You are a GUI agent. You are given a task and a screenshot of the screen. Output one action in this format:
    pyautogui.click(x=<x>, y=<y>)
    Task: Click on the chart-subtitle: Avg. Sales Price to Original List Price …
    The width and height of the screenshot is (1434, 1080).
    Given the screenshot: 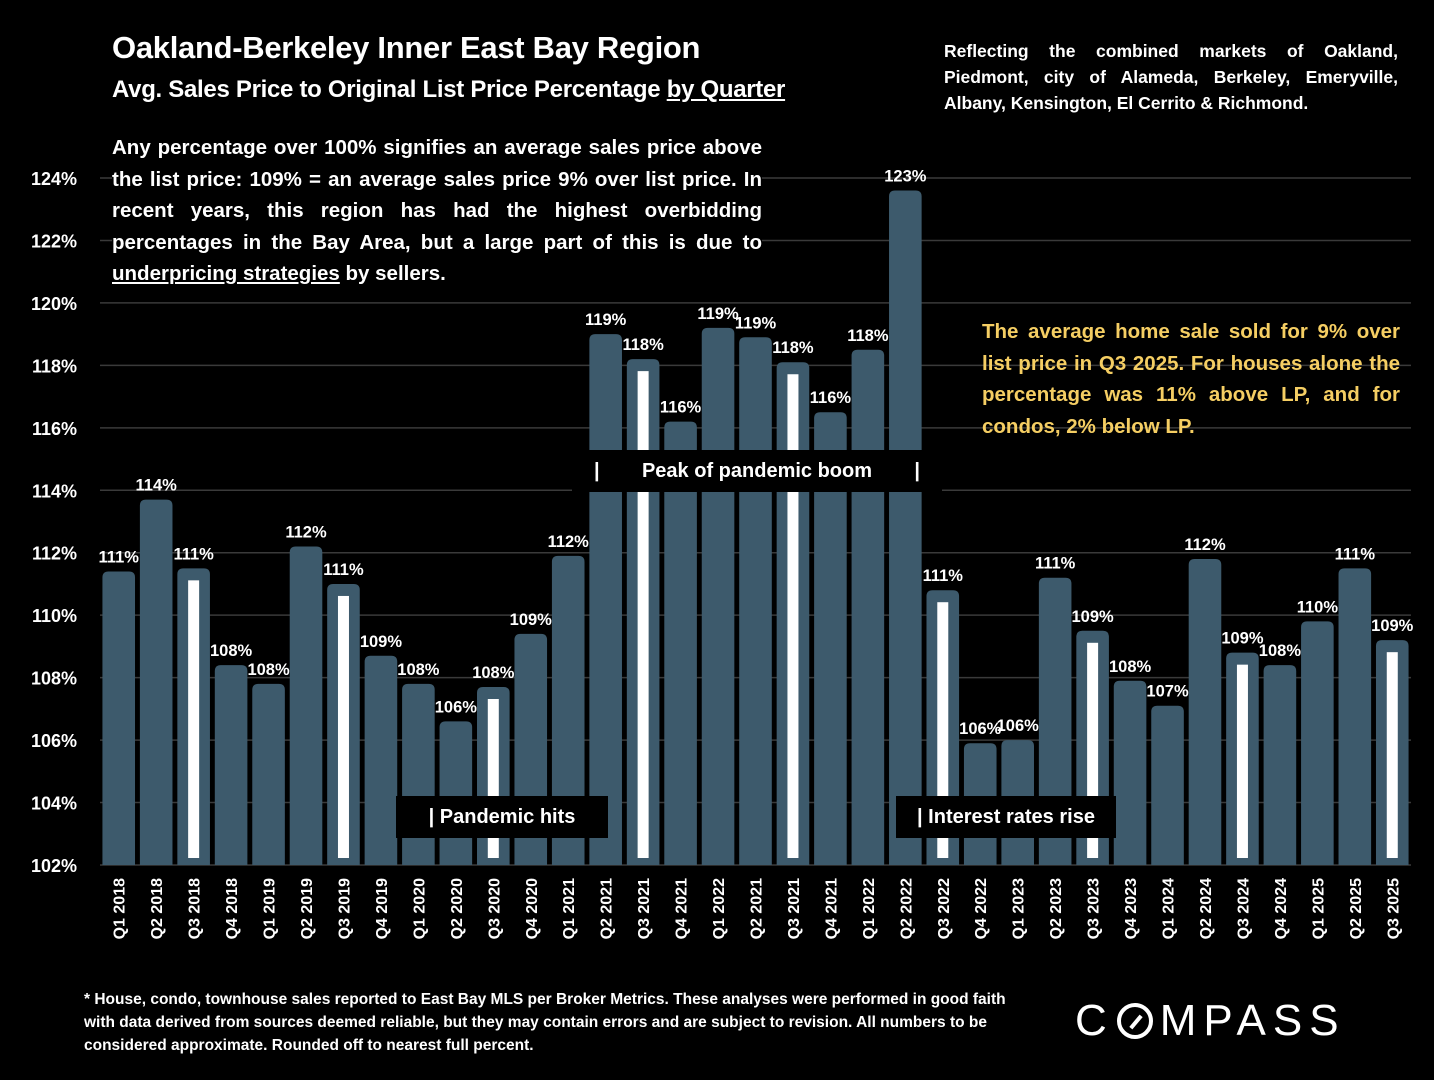 What is the action you would take?
    pyautogui.click(x=448, y=90)
    